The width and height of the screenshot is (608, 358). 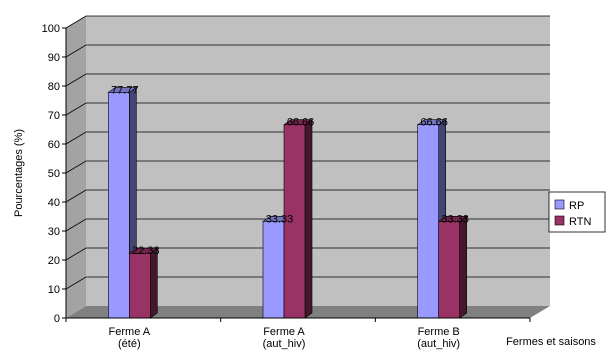 What do you see at coordinates (54, 116) in the screenshot?
I see `y-tick-label: 70` at bounding box center [54, 116].